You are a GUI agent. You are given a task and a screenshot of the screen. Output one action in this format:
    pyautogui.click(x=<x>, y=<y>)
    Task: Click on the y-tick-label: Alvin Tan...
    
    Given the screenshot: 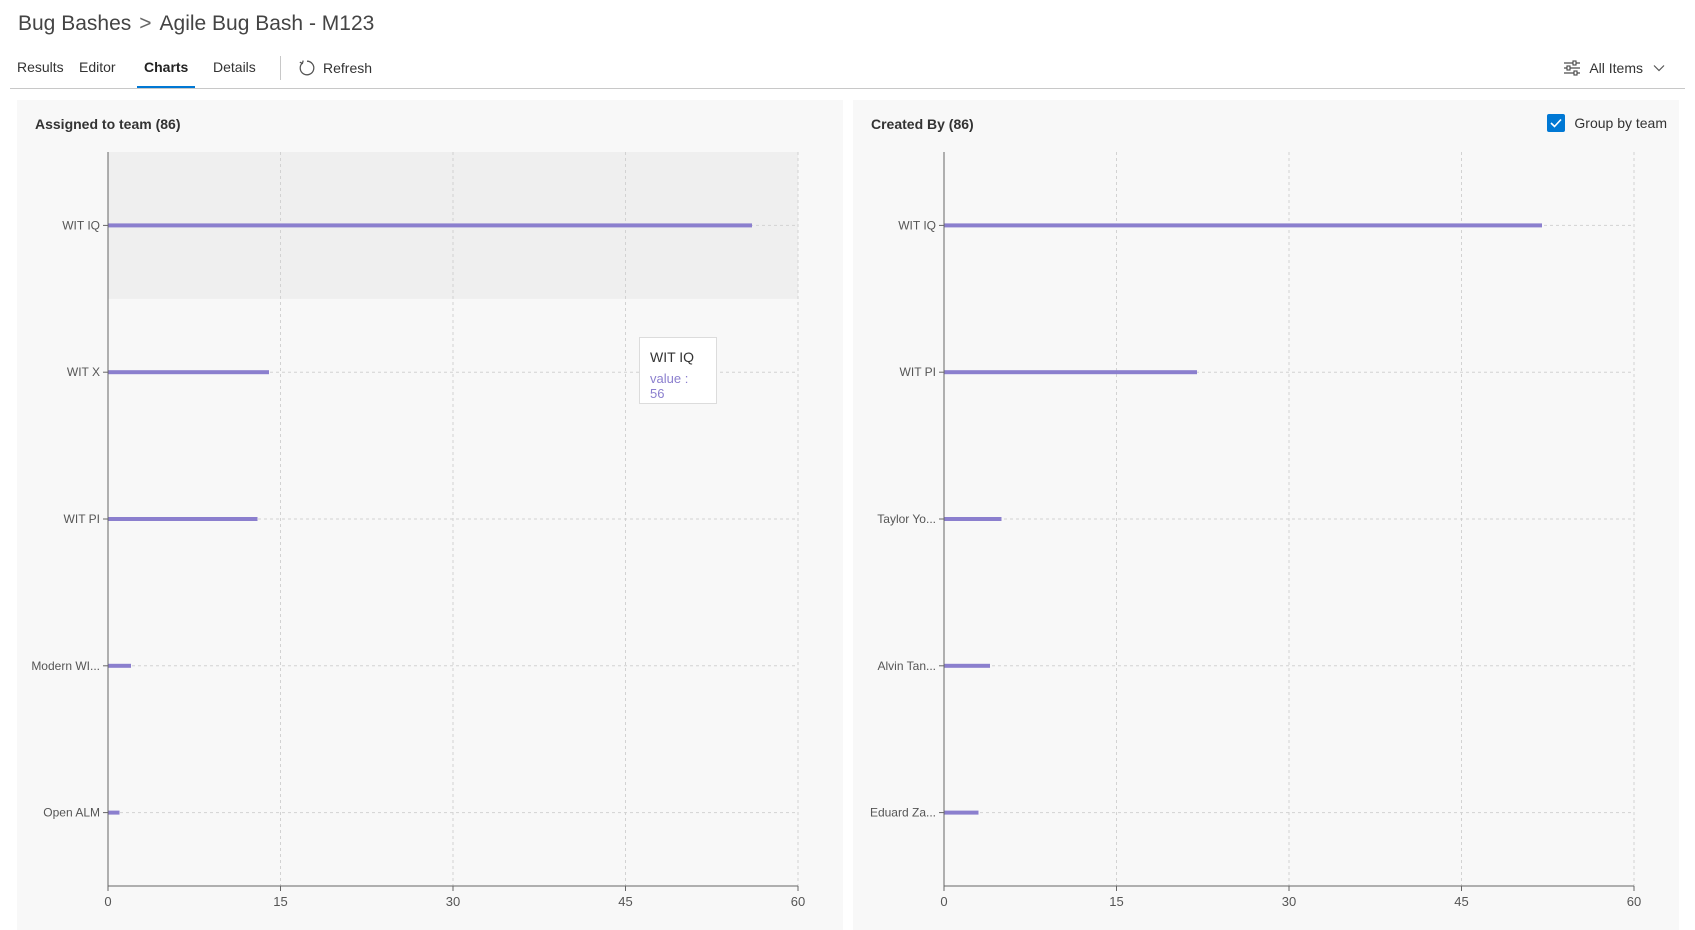 What is the action you would take?
    pyautogui.click(x=907, y=666)
    